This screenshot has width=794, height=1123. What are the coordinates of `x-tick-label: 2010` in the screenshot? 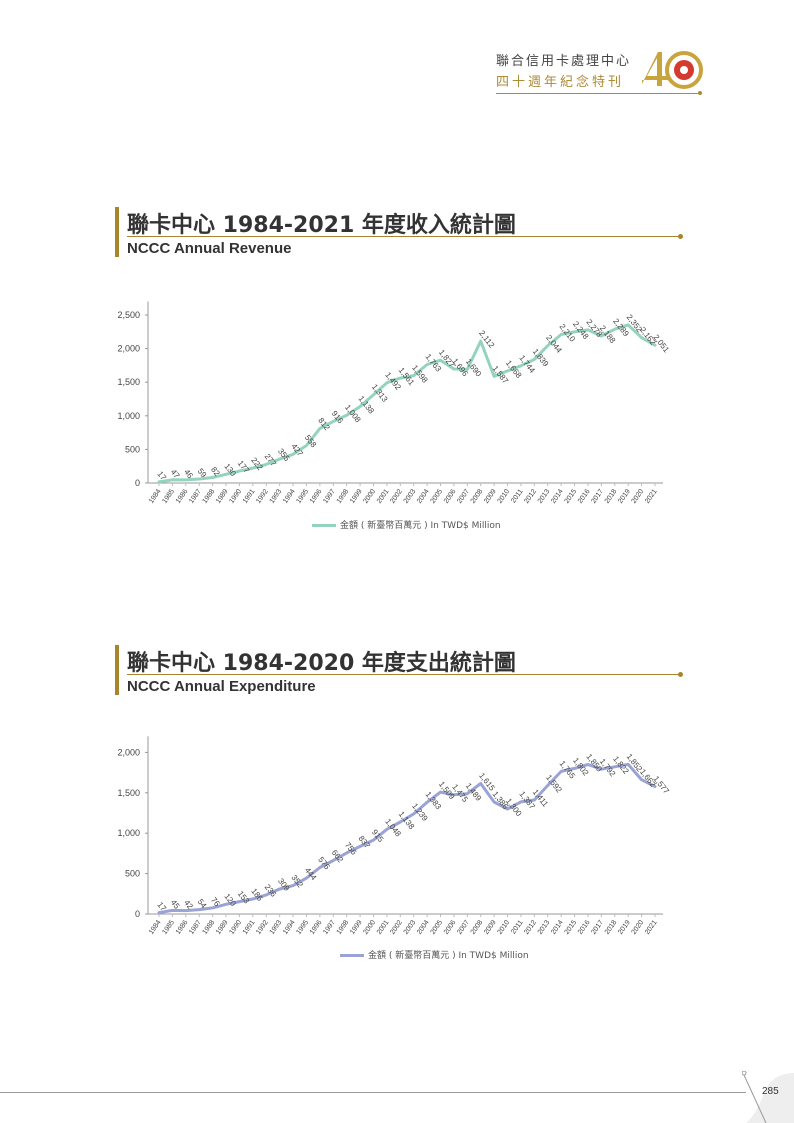 It's located at (504, 927).